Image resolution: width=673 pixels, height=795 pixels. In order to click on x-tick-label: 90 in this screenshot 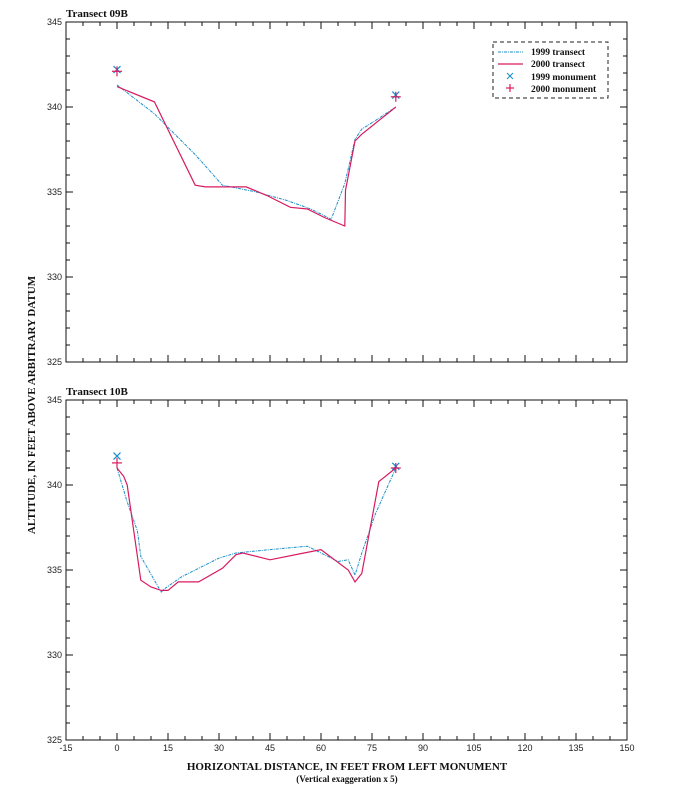, I will do `click(423, 748)`.